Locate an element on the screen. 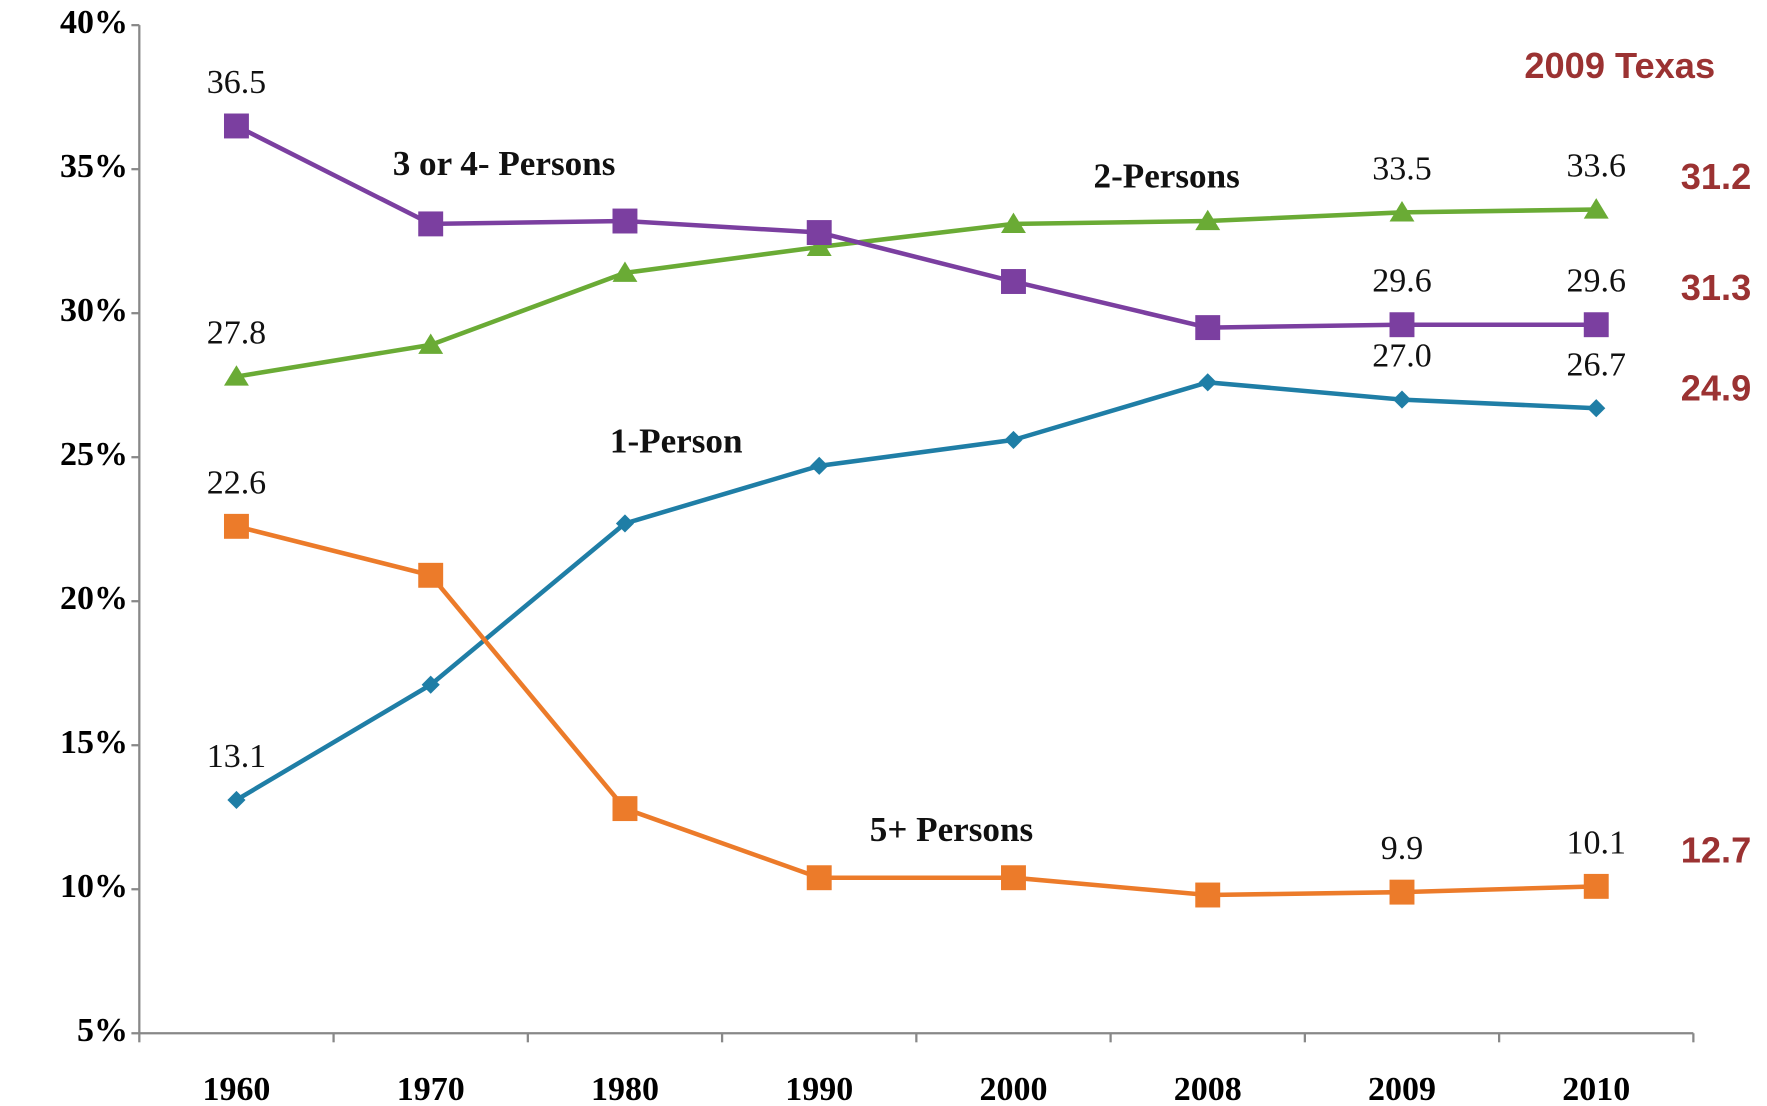 This screenshot has width=1767, height=1106. value-label: 26.7 is located at coordinates (1596, 364).